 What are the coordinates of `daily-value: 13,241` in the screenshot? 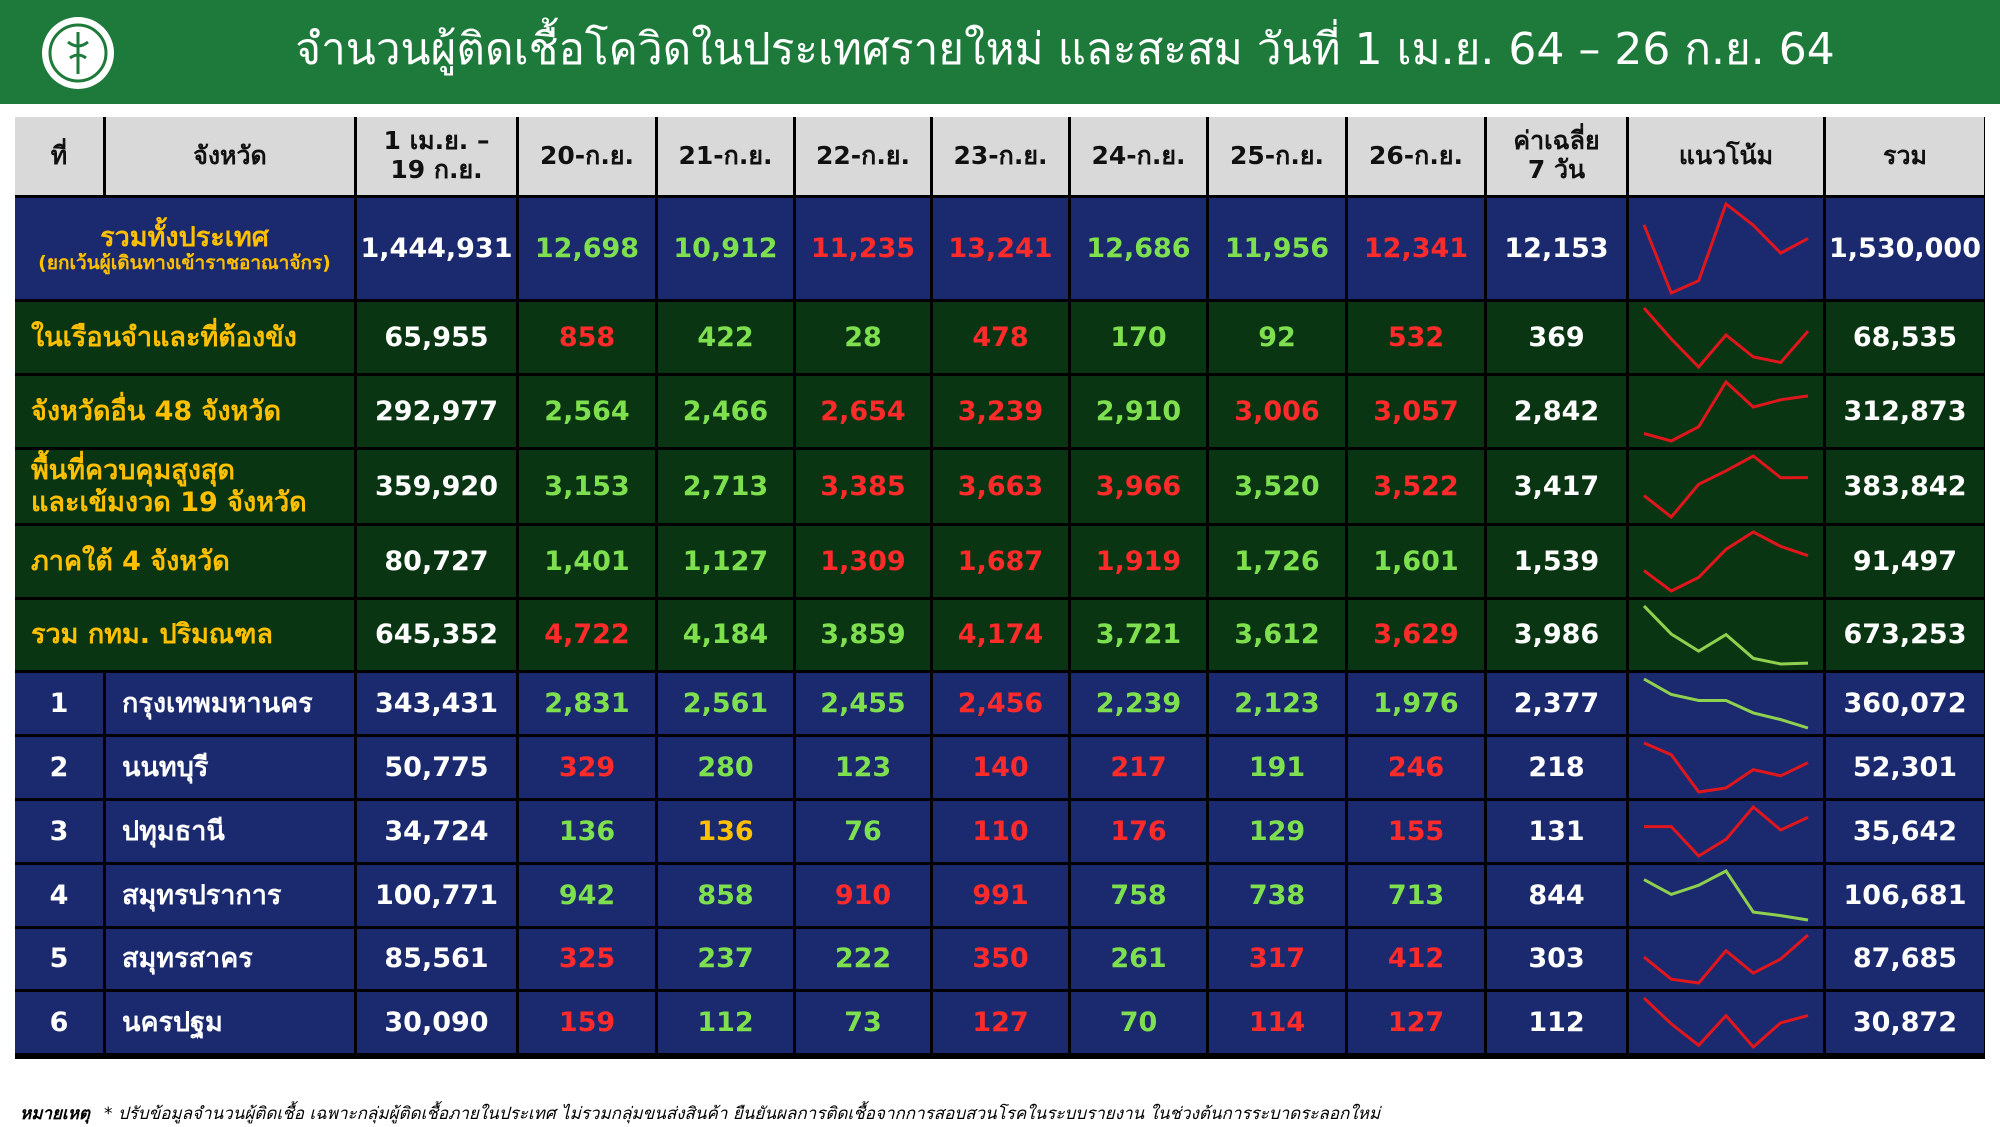 It's located at (1000, 248).